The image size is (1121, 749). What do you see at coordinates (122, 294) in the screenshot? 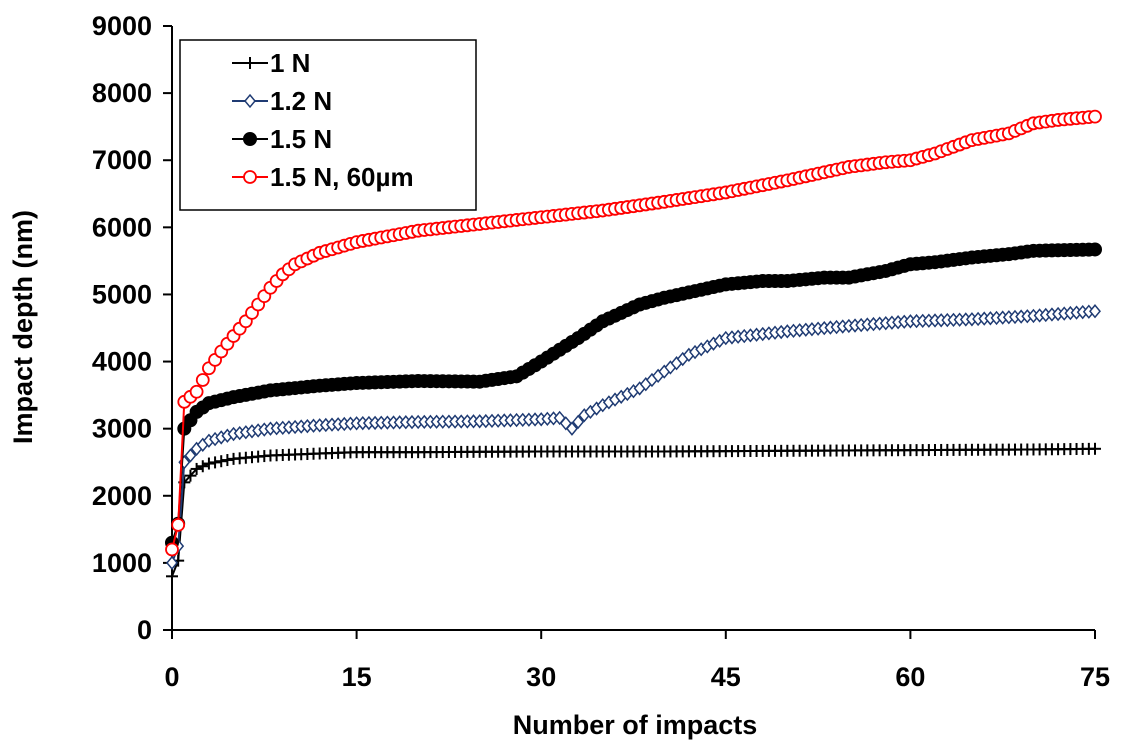
I see `y-tick-label: 5000` at bounding box center [122, 294].